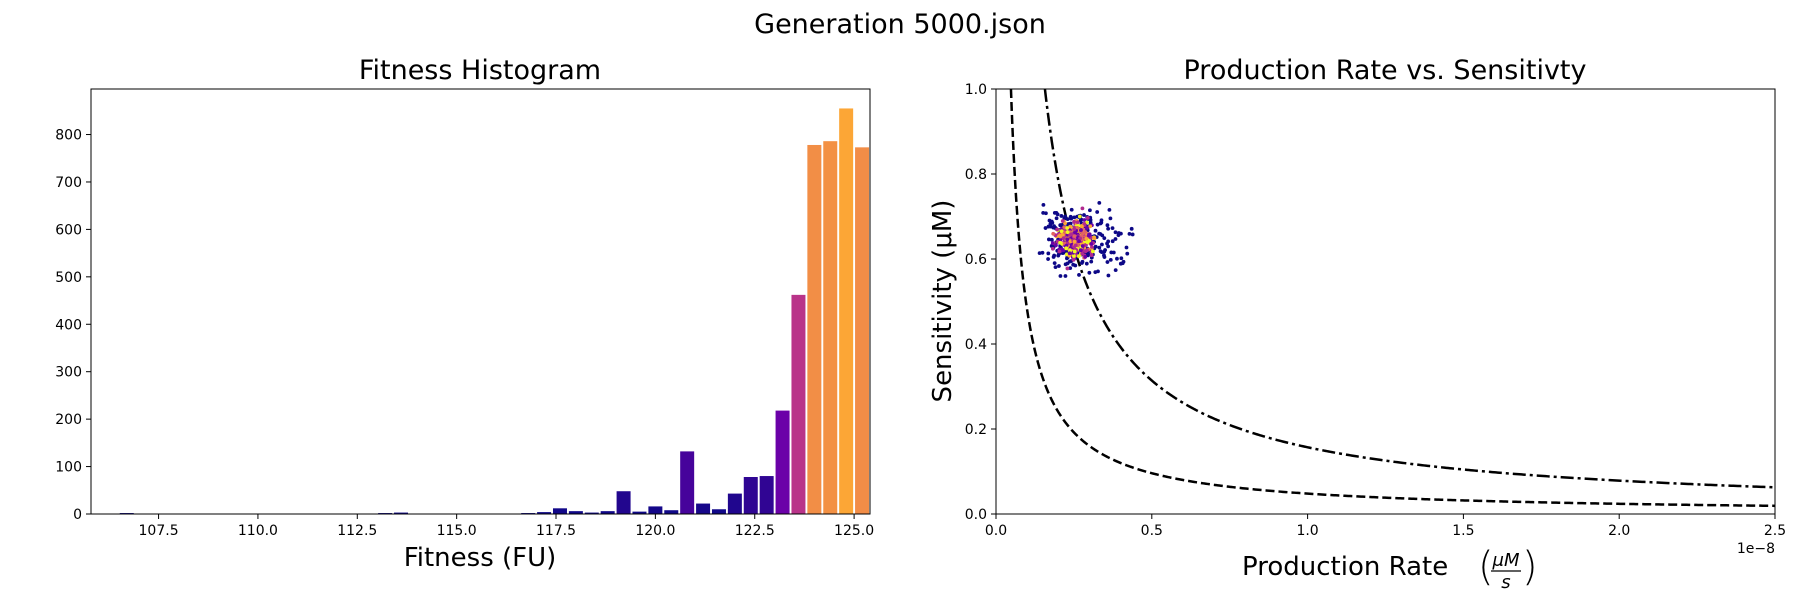 The image size is (1800, 600). I want to click on histogram-y-tick-label: 0, so click(77, 515).